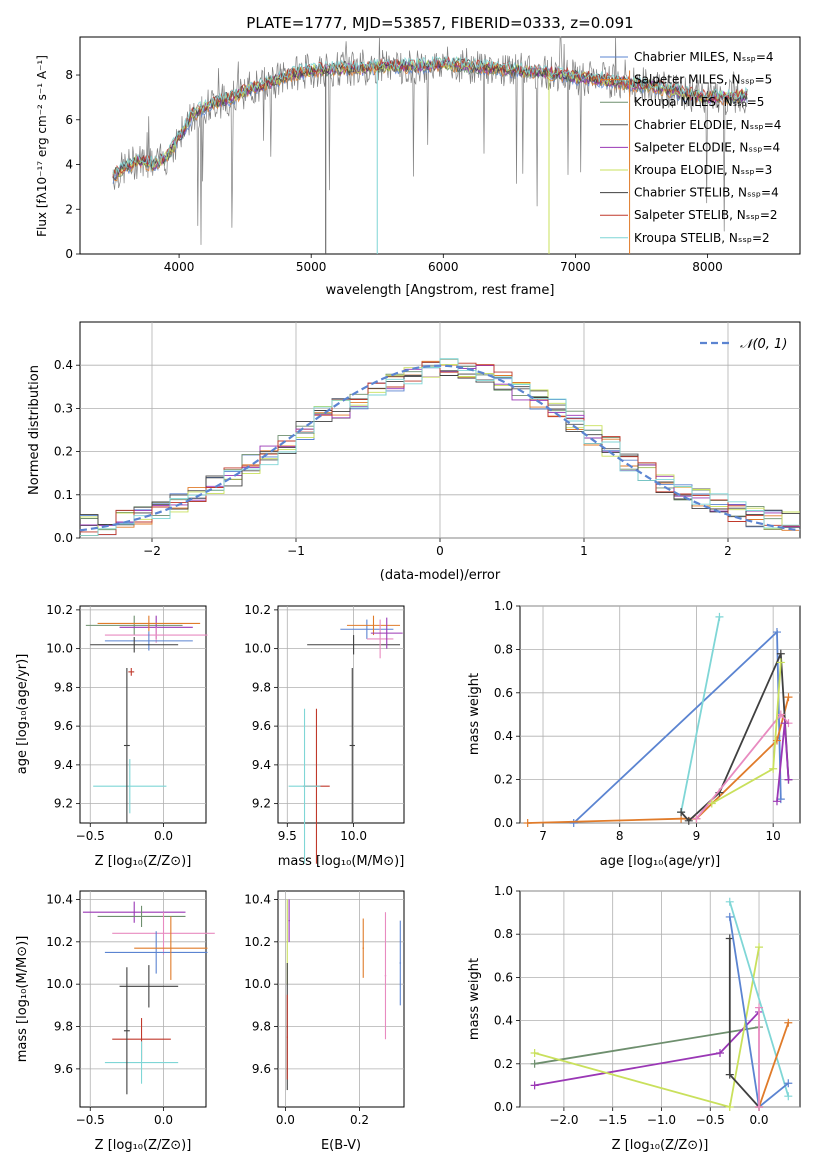 The height and width of the screenshot is (1170, 819). I want to click on y-tick-label: 0.6, so click(503, 693).